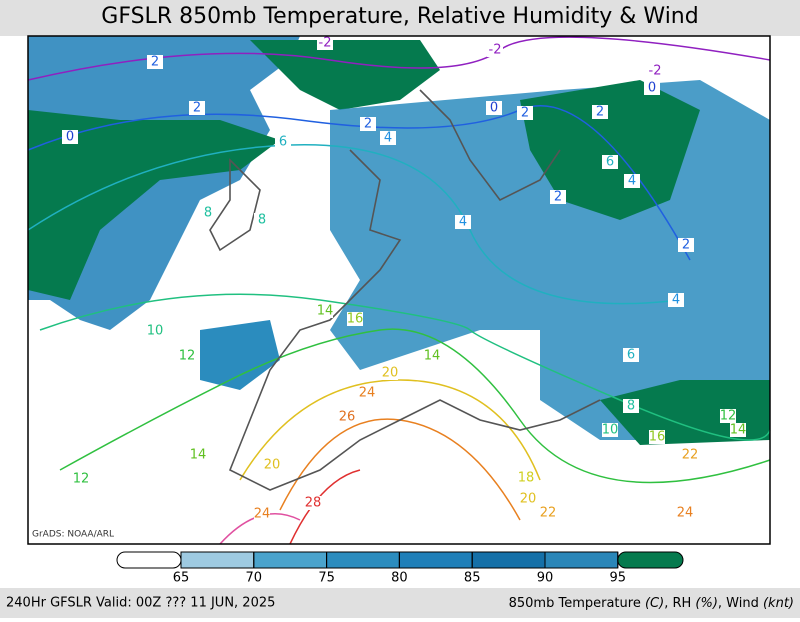  I want to click on contour-label: 0, so click(652, 88).